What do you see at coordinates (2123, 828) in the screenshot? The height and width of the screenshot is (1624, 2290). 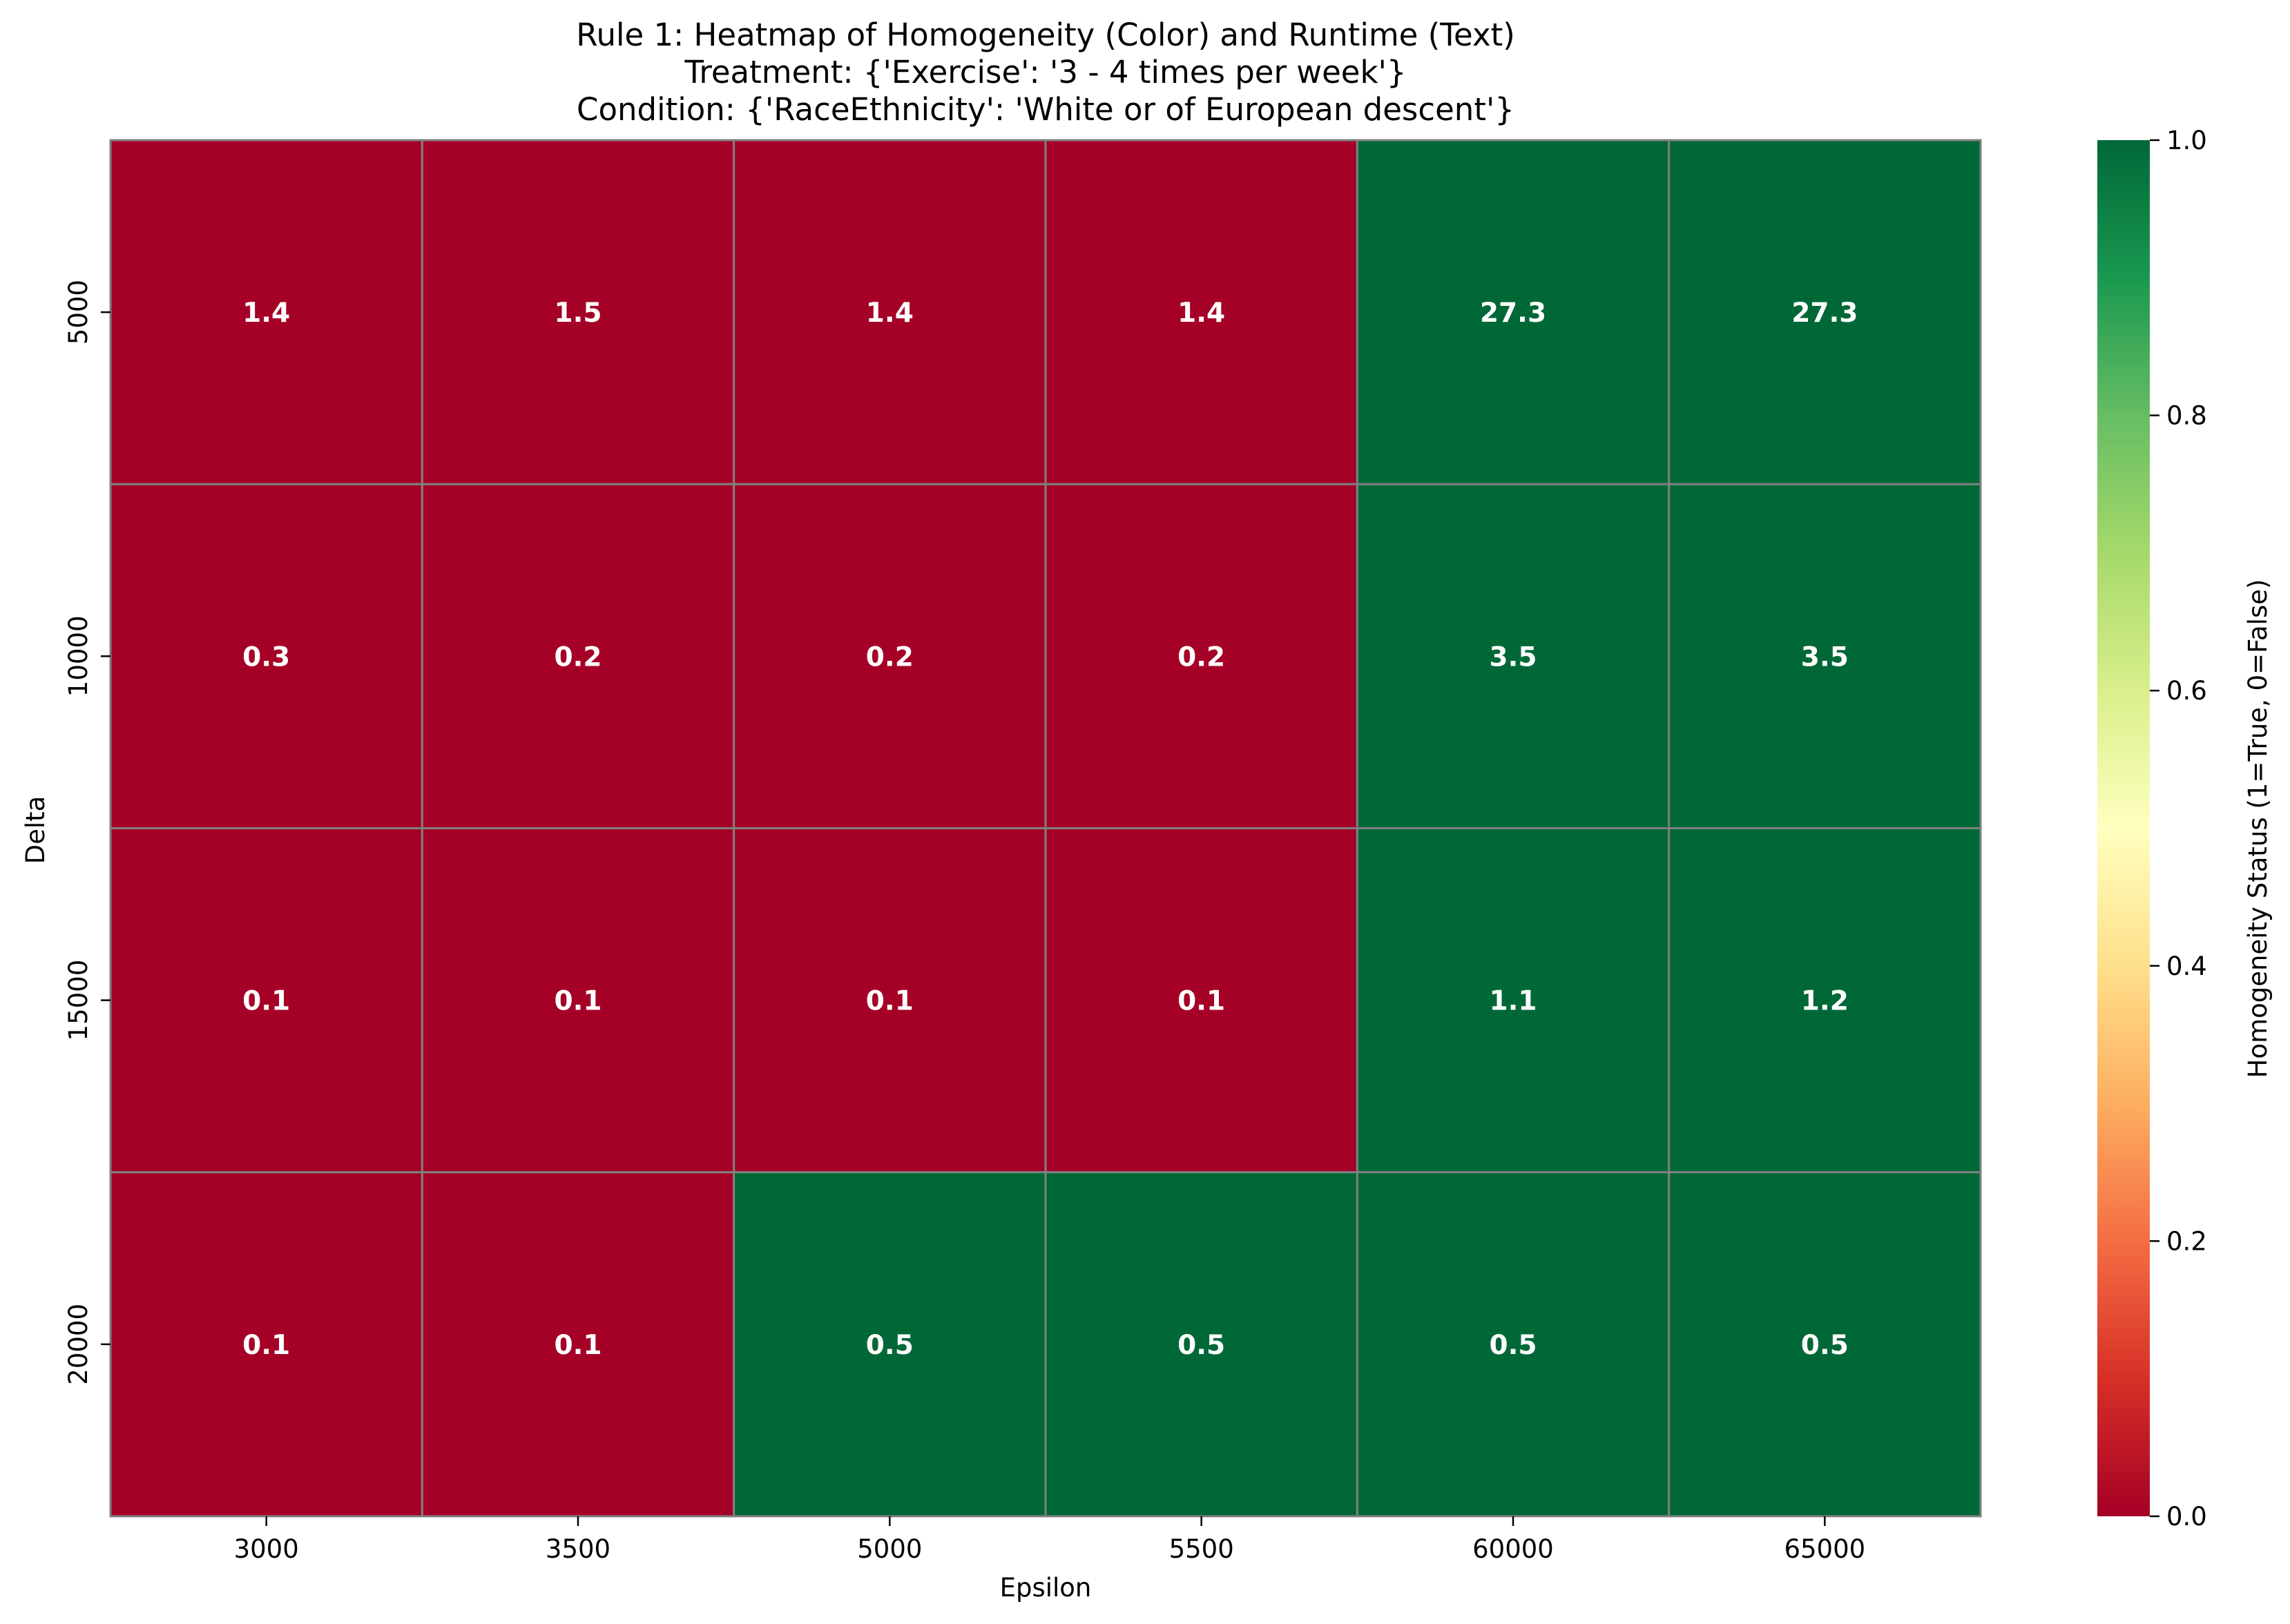 I see `colorbar-gradient` at bounding box center [2123, 828].